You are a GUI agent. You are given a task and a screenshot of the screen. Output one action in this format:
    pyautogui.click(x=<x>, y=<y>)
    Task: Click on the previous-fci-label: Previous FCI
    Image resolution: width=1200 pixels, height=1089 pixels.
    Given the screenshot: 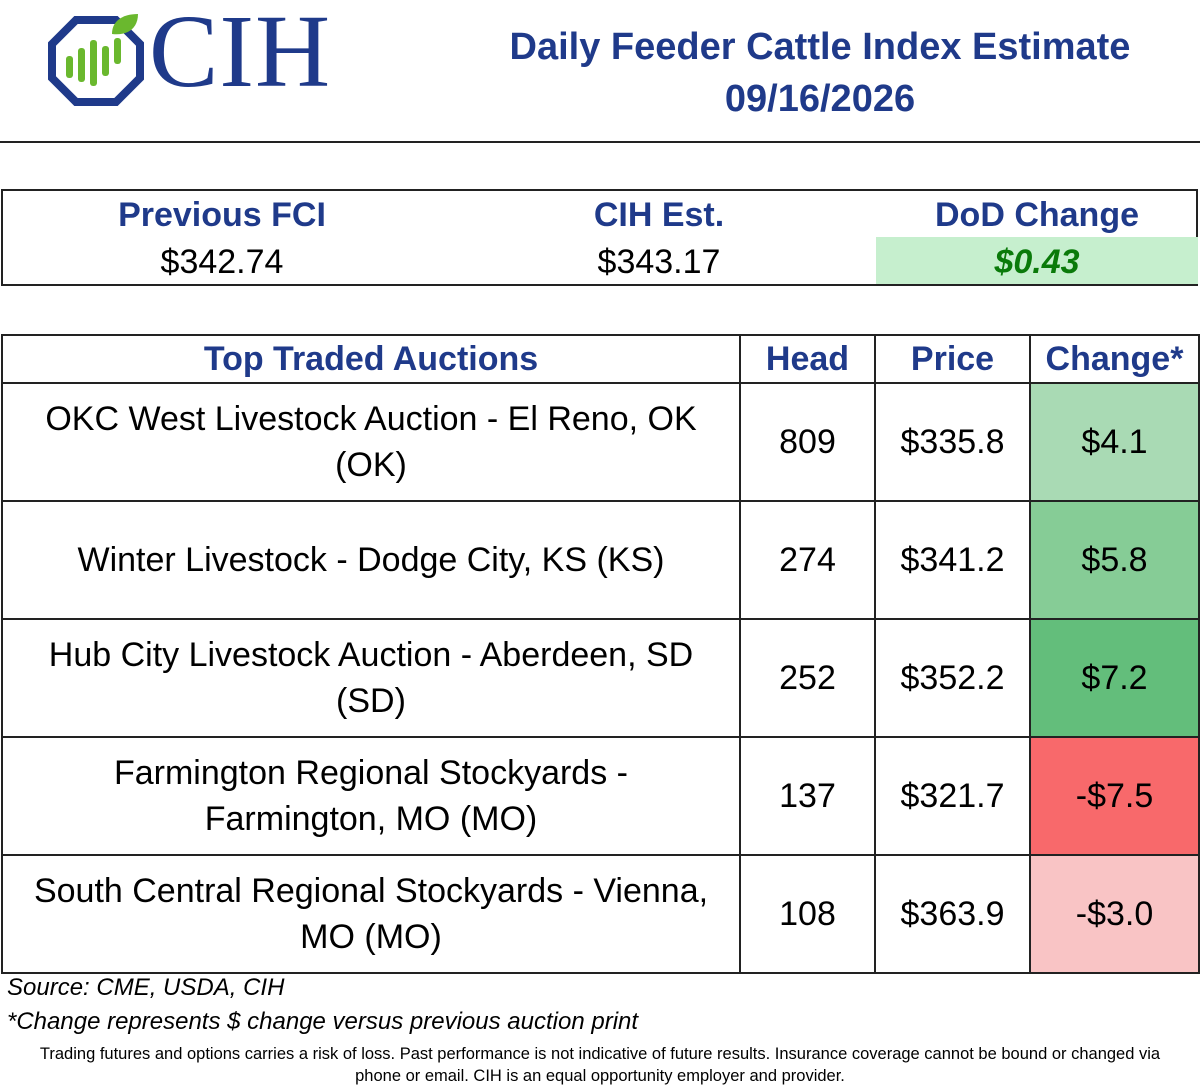 What is the action you would take?
    pyautogui.click(x=222, y=215)
    